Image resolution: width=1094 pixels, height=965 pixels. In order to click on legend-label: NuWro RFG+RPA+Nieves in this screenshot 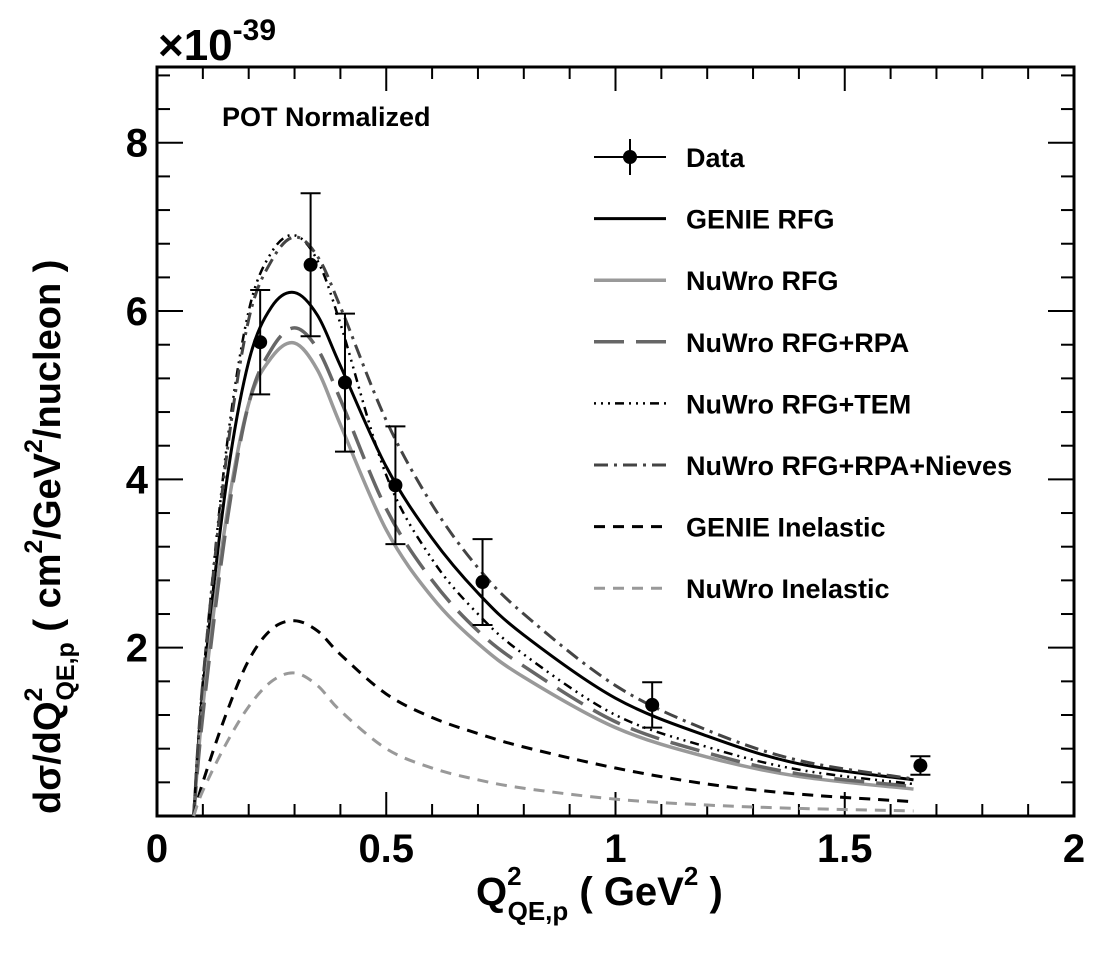, I will do `click(849, 466)`.